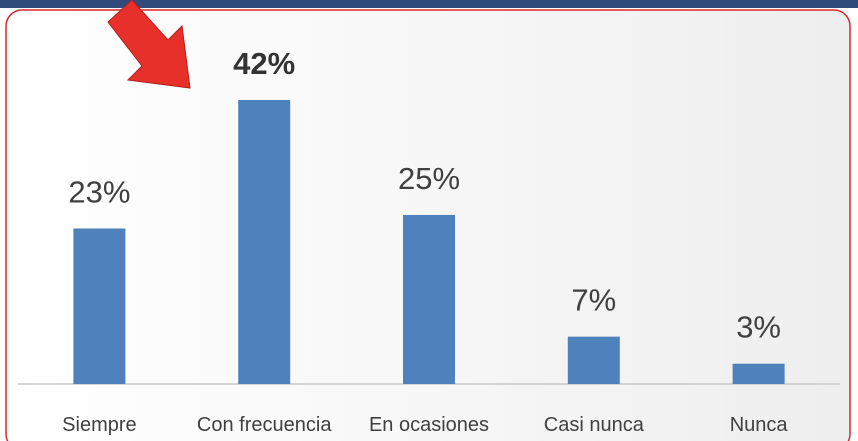 The width and height of the screenshot is (858, 441). I want to click on arrow, so click(149, 44).